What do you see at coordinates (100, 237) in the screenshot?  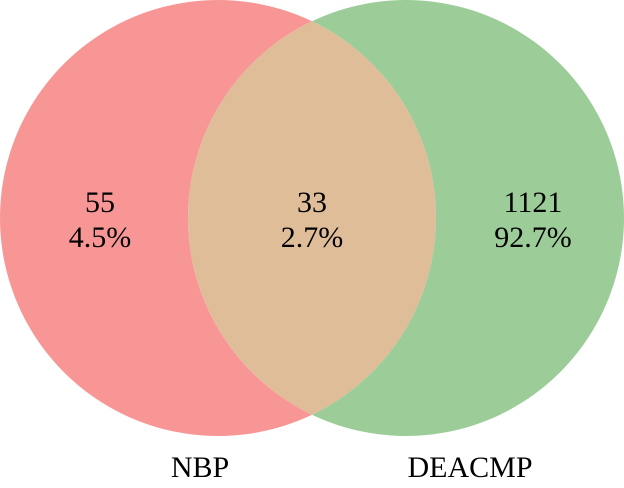 I see `region-percent: 4.5%` at bounding box center [100, 237].